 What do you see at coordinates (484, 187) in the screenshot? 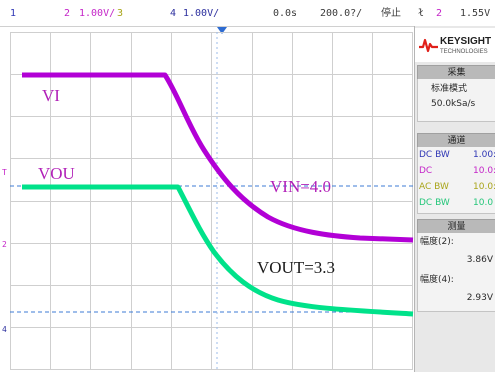
I see `ch3-scale: 10.0:` at bounding box center [484, 187].